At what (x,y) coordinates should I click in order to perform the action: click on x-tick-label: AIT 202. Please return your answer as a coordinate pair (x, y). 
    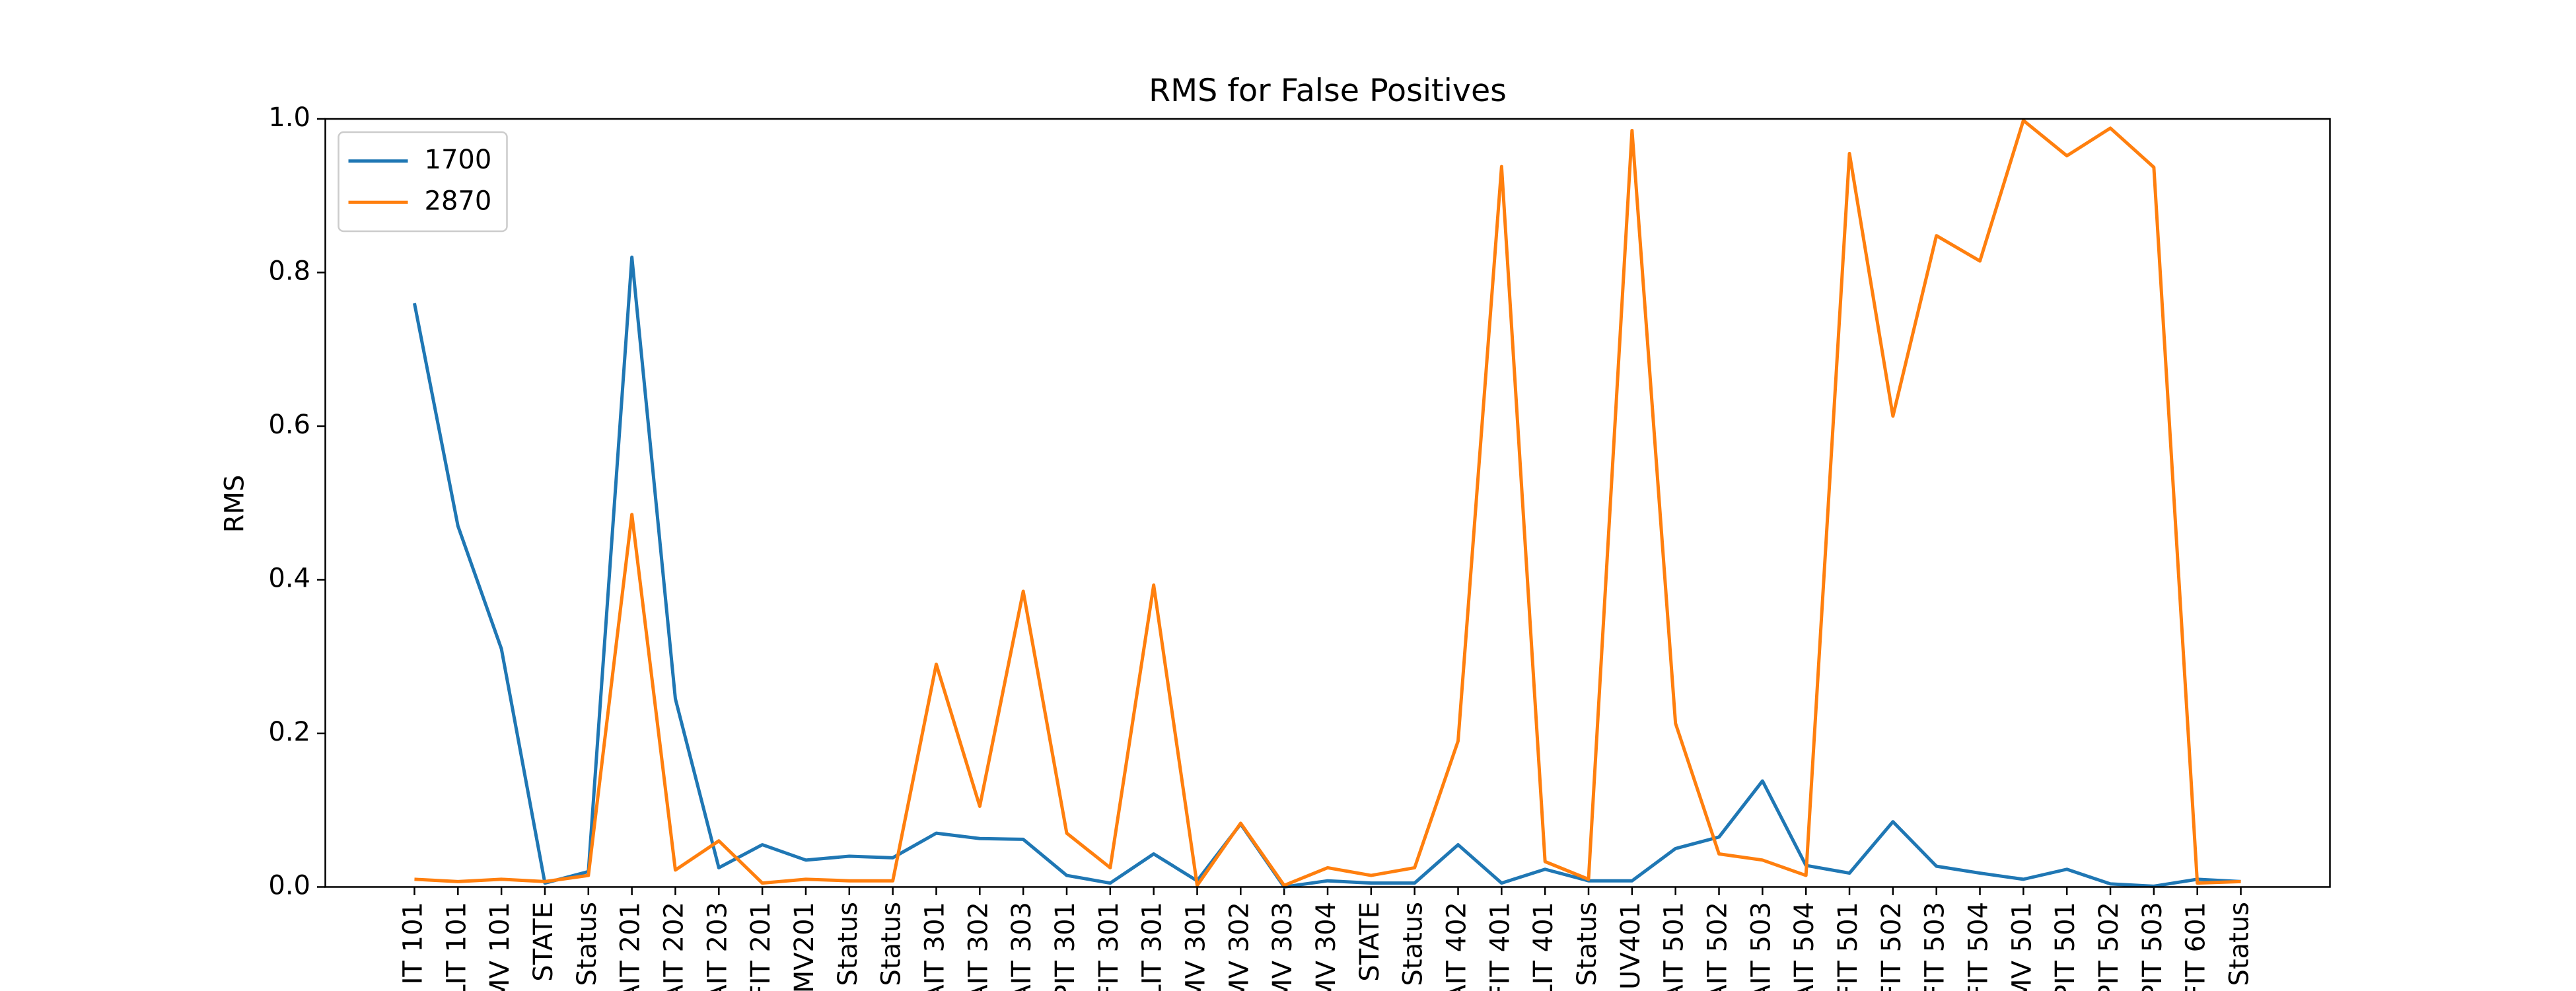
    Looking at the image, I should click on (674, 946).